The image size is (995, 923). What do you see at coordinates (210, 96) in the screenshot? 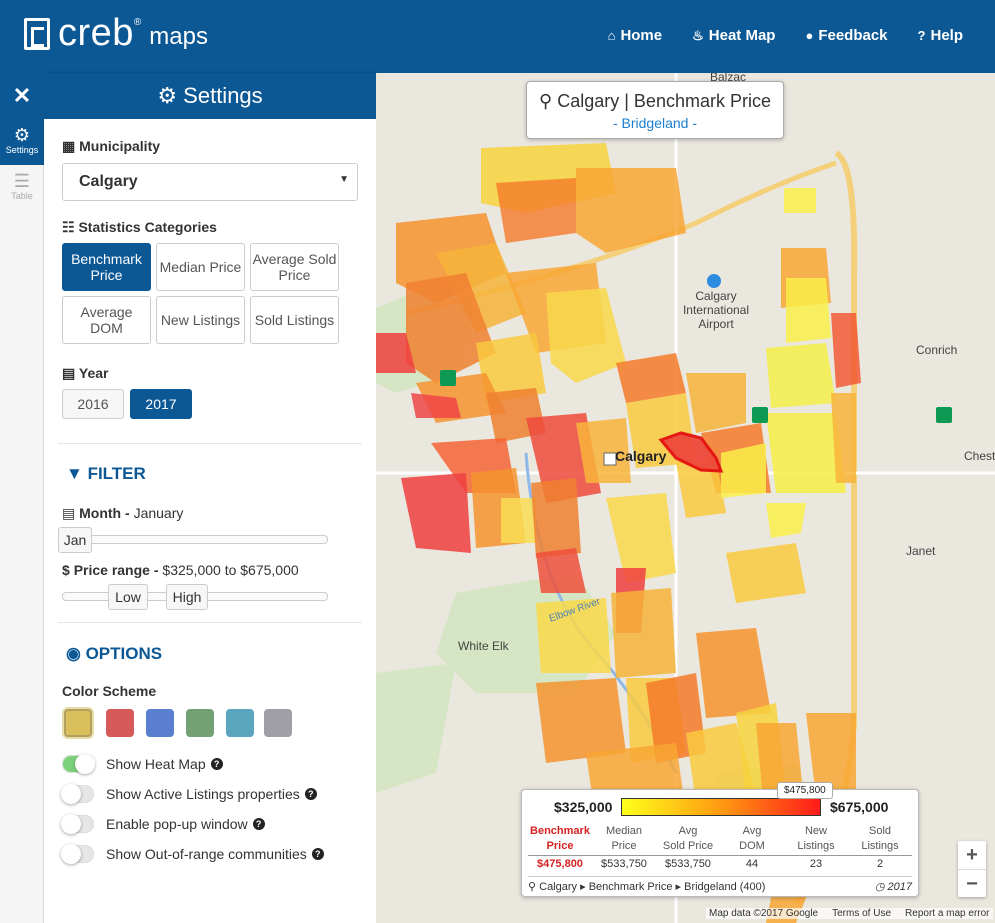
I see `panel-header: ⚙ Settings` at bounding box center [210, 96].